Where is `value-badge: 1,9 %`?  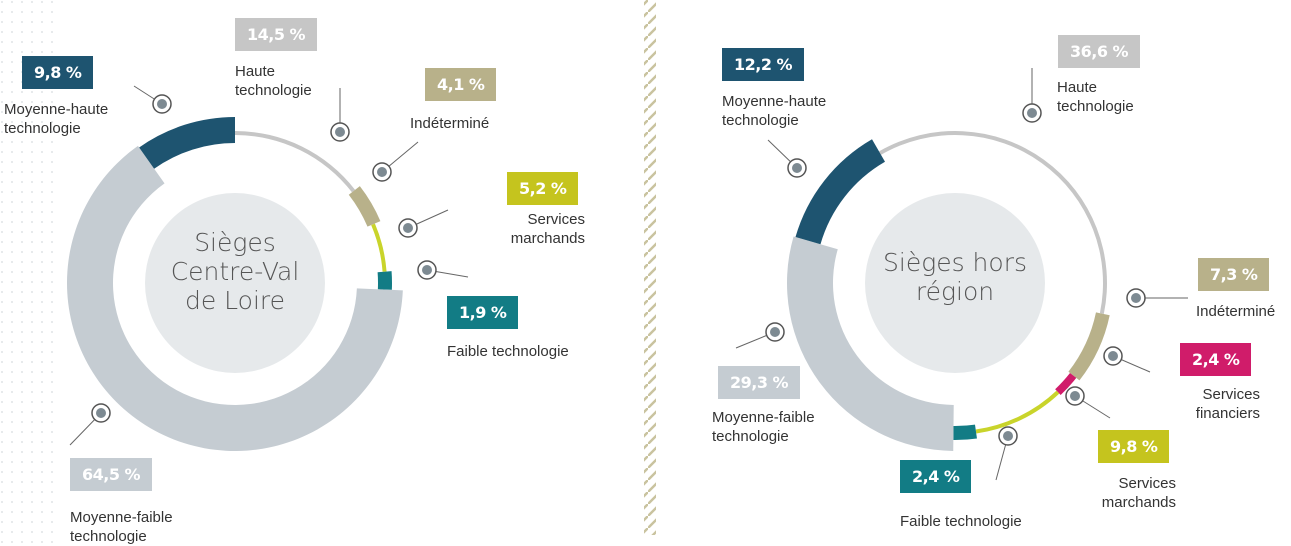 value-badge: 1,9 % is located at coordinates (483, 312).